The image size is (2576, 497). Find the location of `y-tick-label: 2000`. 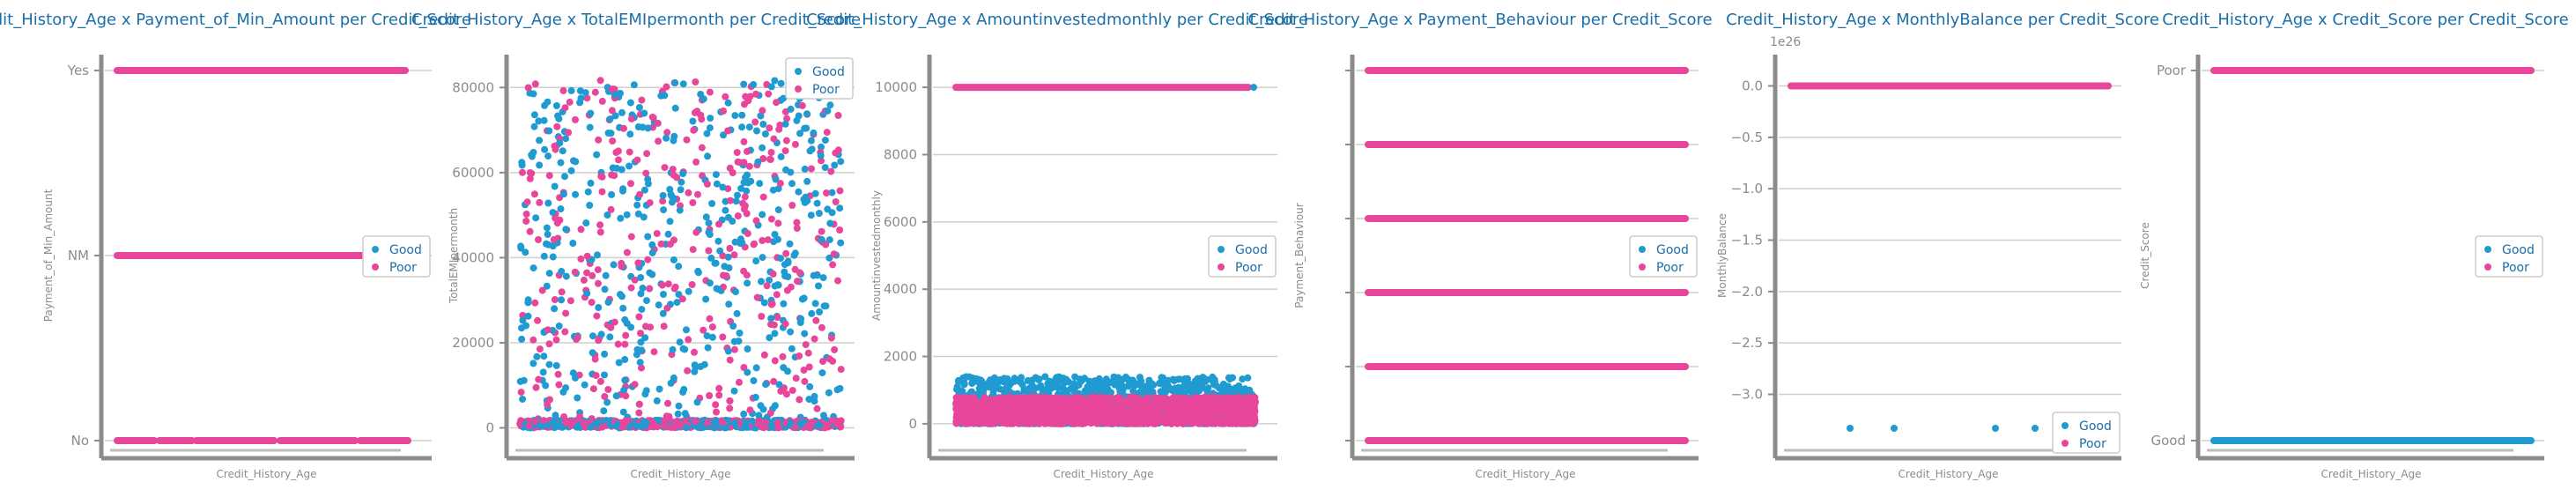

y-tick-label: 2000 is located at coordinates (901, 357).